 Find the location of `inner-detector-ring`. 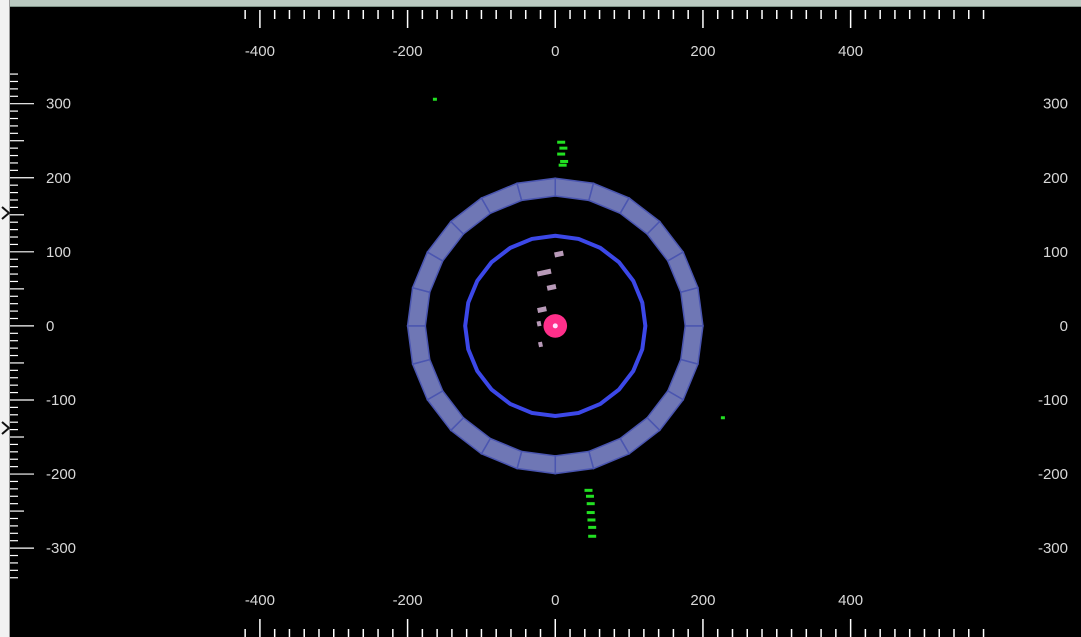

inner-detector-ring is located at coordinates (555, 326).